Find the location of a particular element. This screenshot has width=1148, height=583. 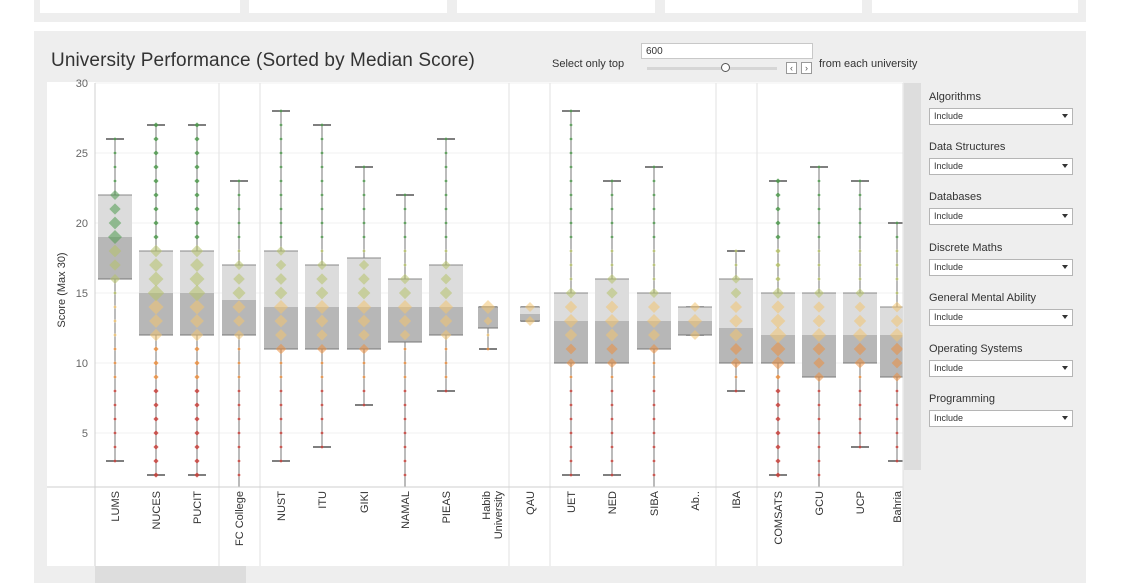

filter-data-structures: Data Structures Include is located at coordinates (1002, 157).